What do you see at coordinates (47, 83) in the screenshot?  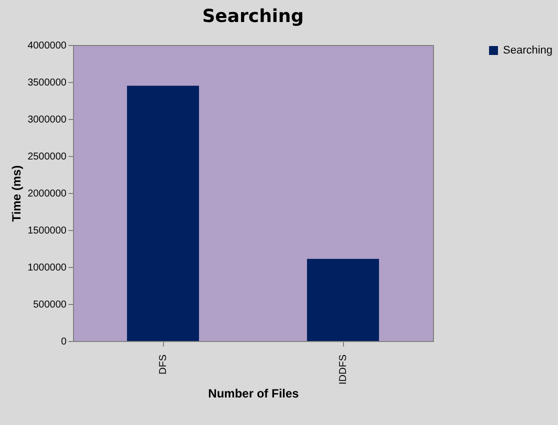 I see `y-tick-label: 3500000` at bounding box center [47, 83].